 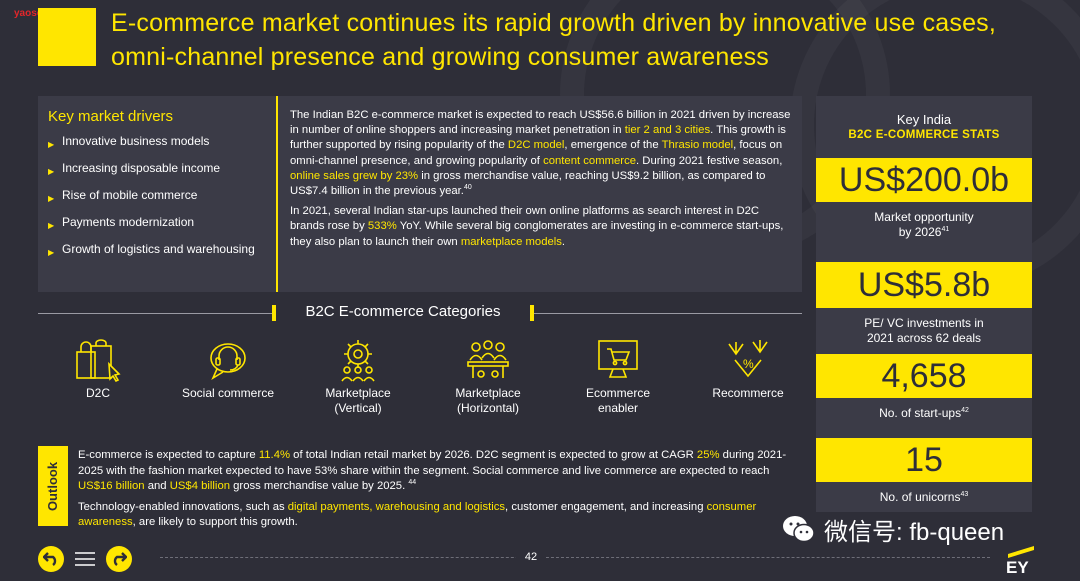 What do you see at coordinates (354, 175) in the screenshot?
I see `highlight: online sales grew by 23%` at bounding box center [354, 175].